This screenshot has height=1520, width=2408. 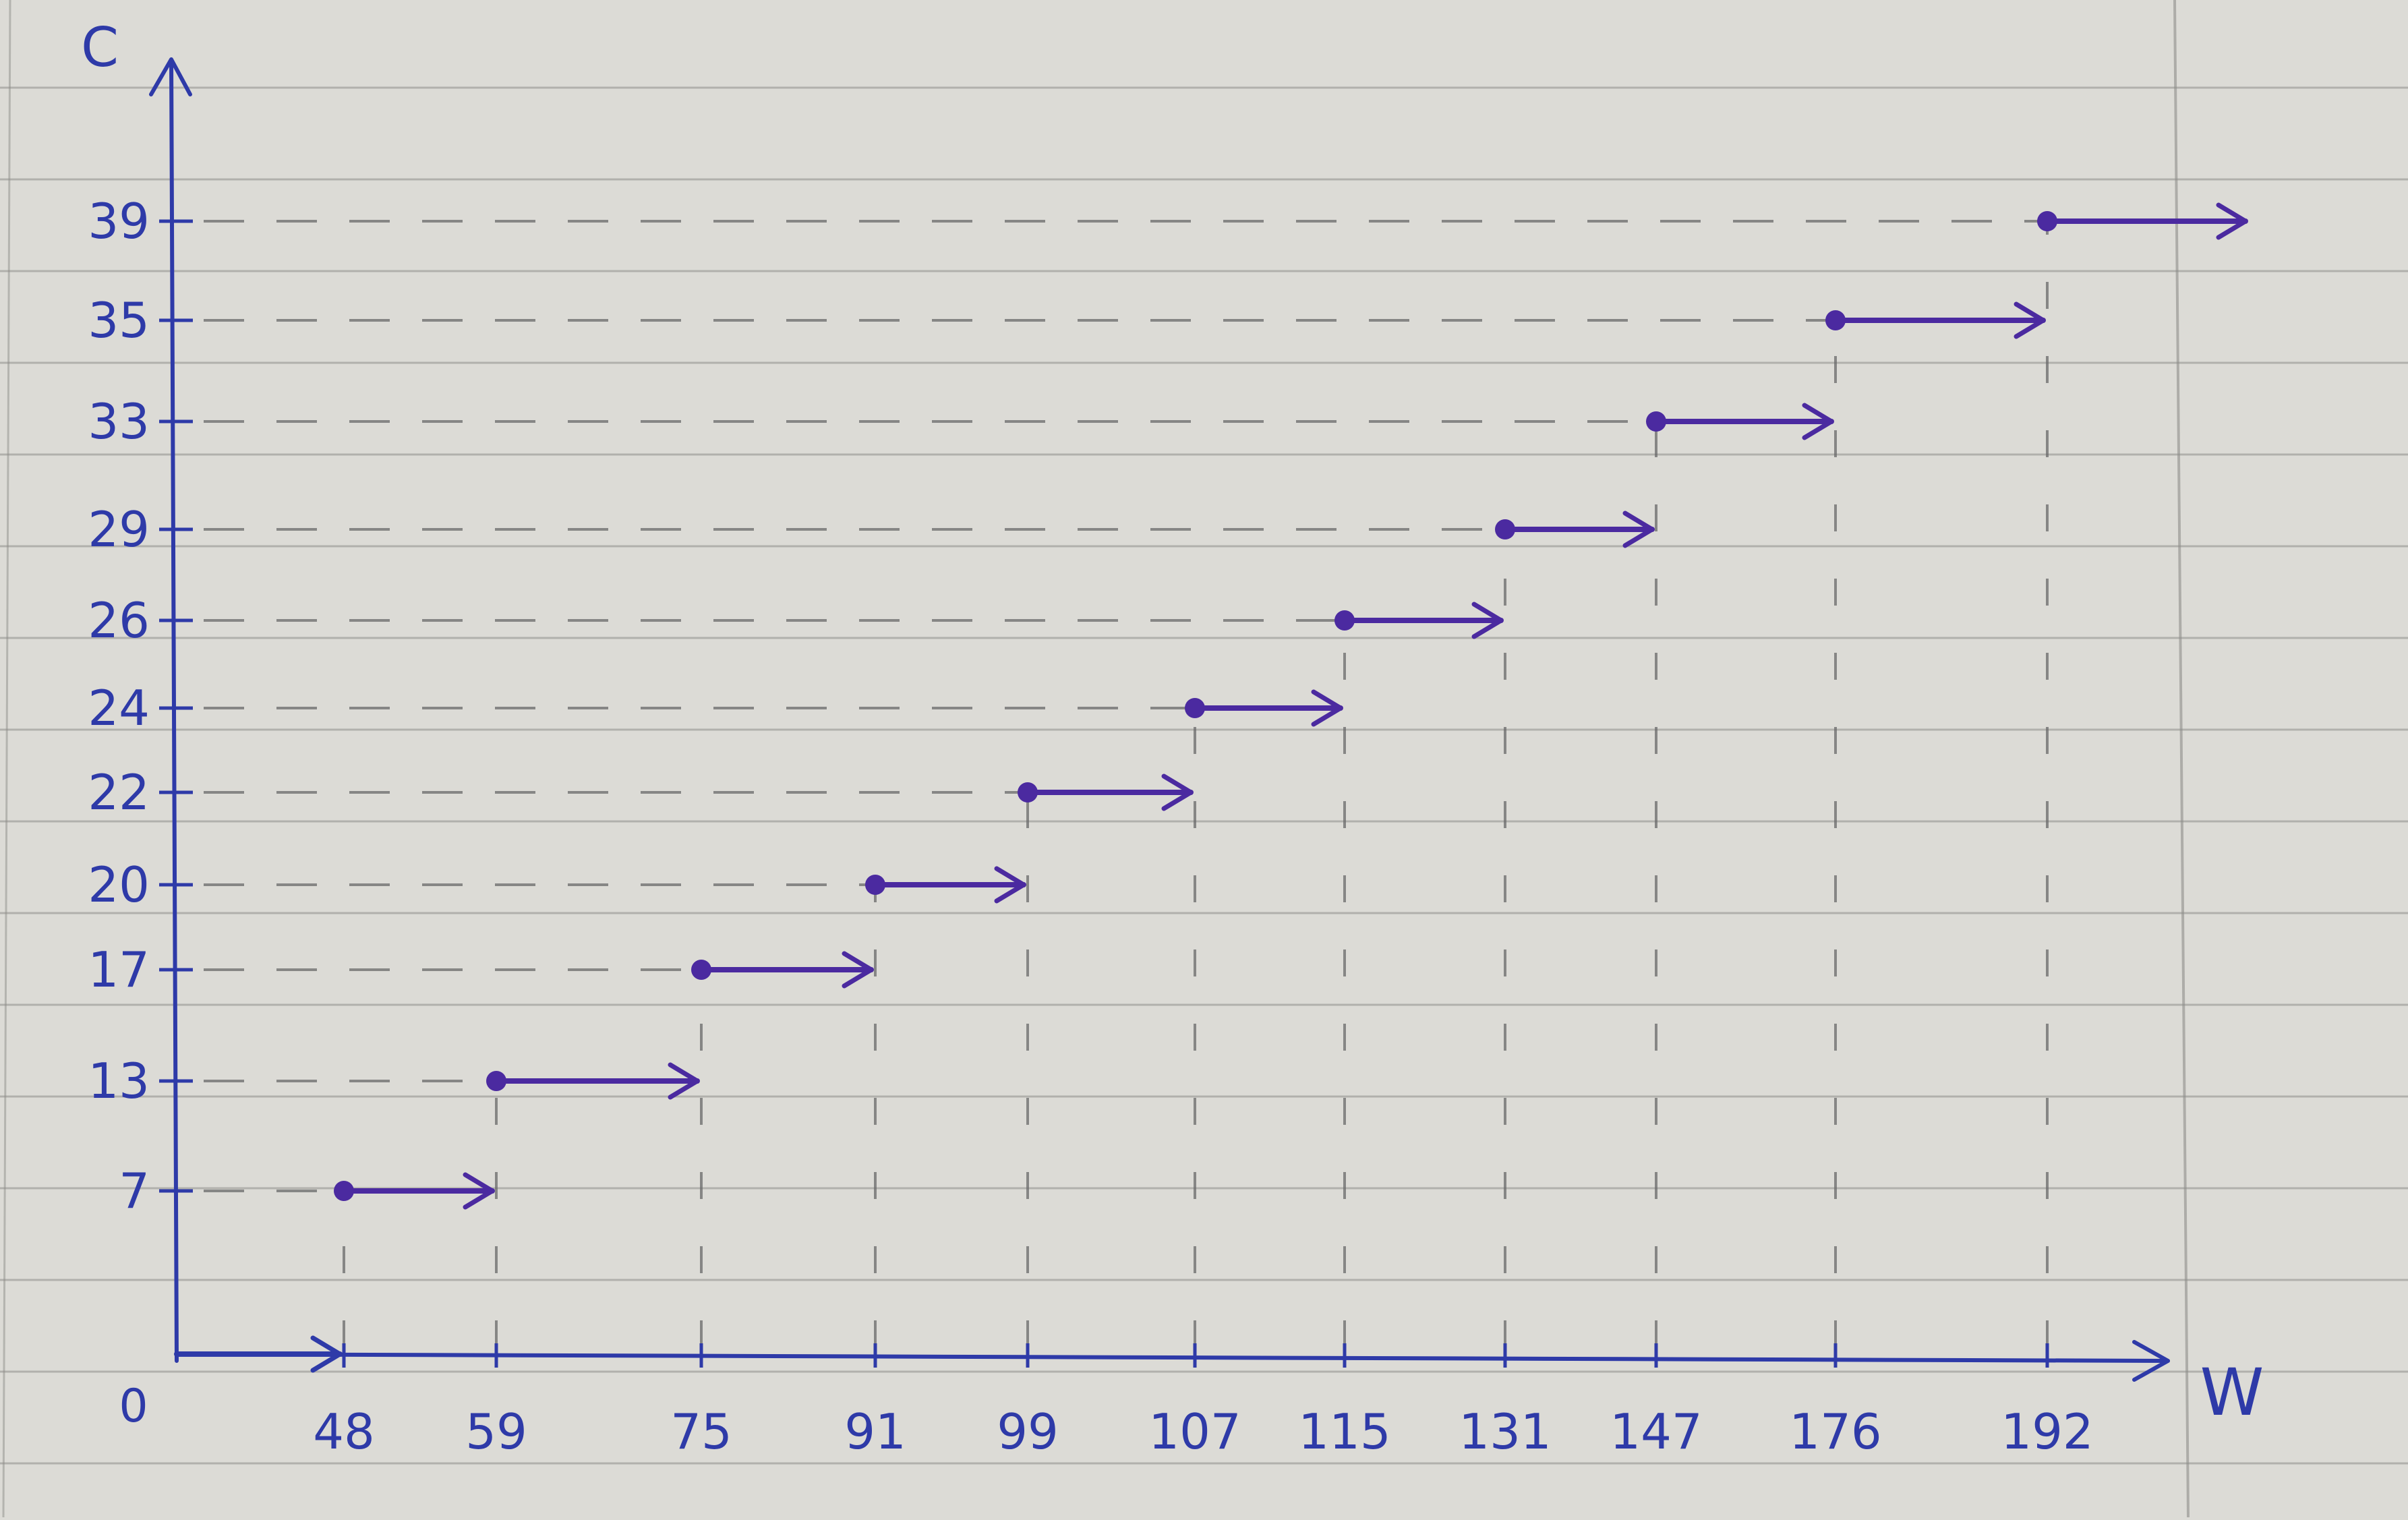 I want to click on x-tick-label: 91, so click(x=875, y=1431).